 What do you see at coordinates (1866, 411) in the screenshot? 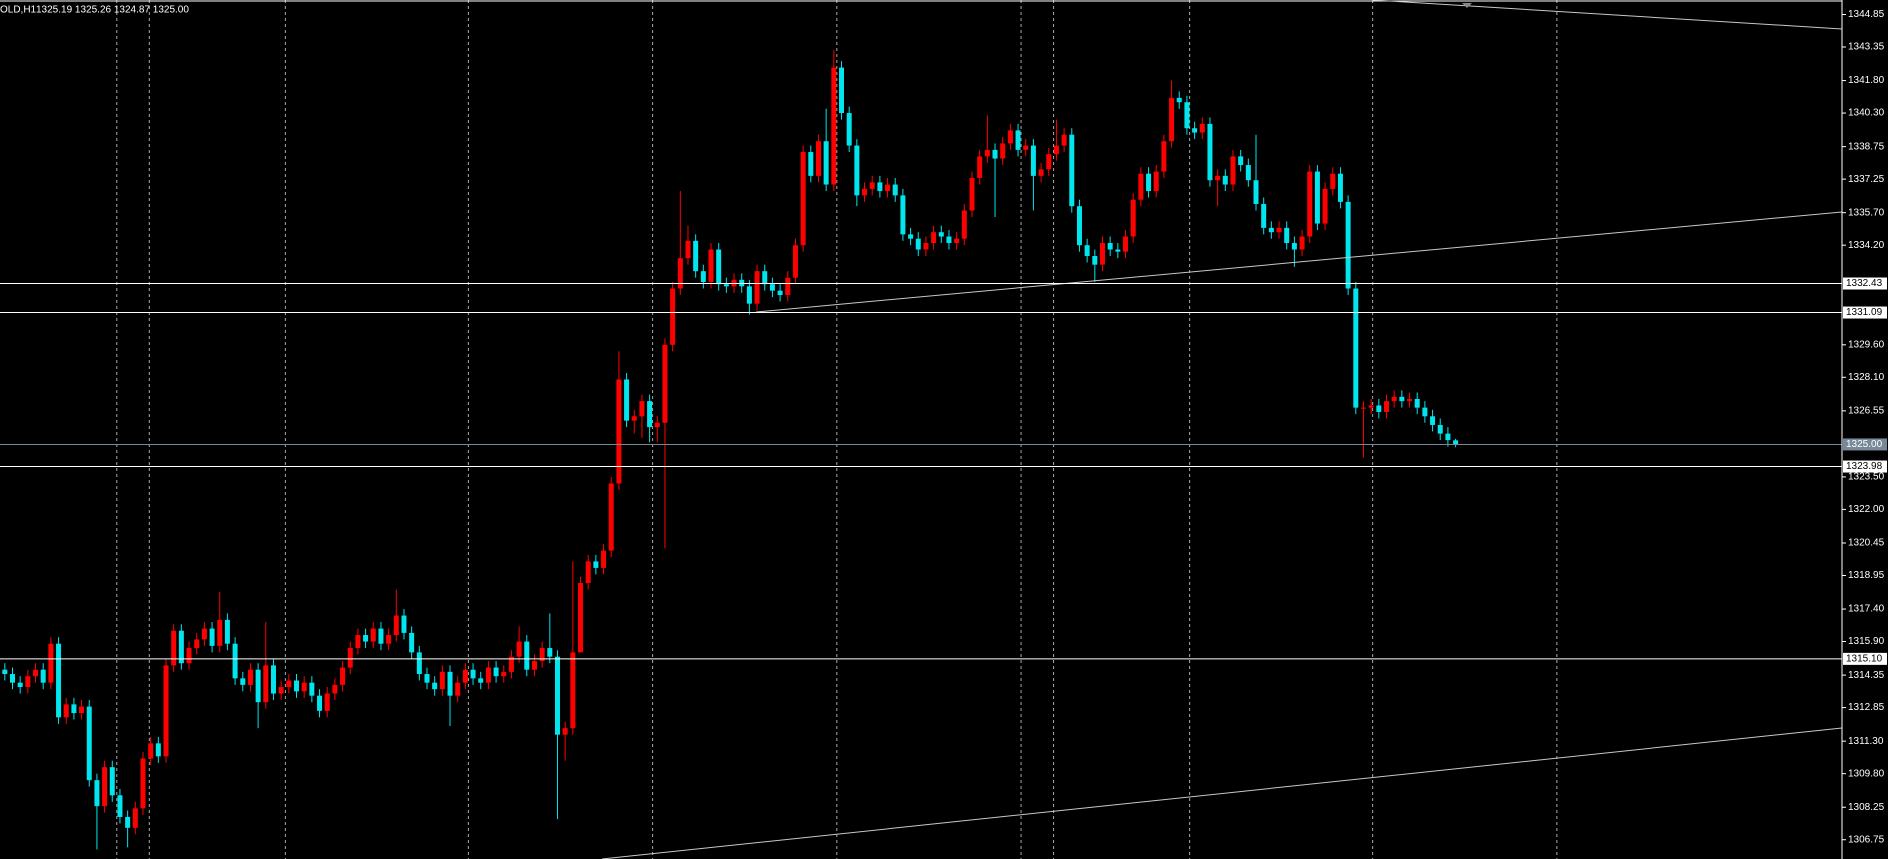
I see `y-tick-label: 1326.55` at bounding box center [1866, 411].